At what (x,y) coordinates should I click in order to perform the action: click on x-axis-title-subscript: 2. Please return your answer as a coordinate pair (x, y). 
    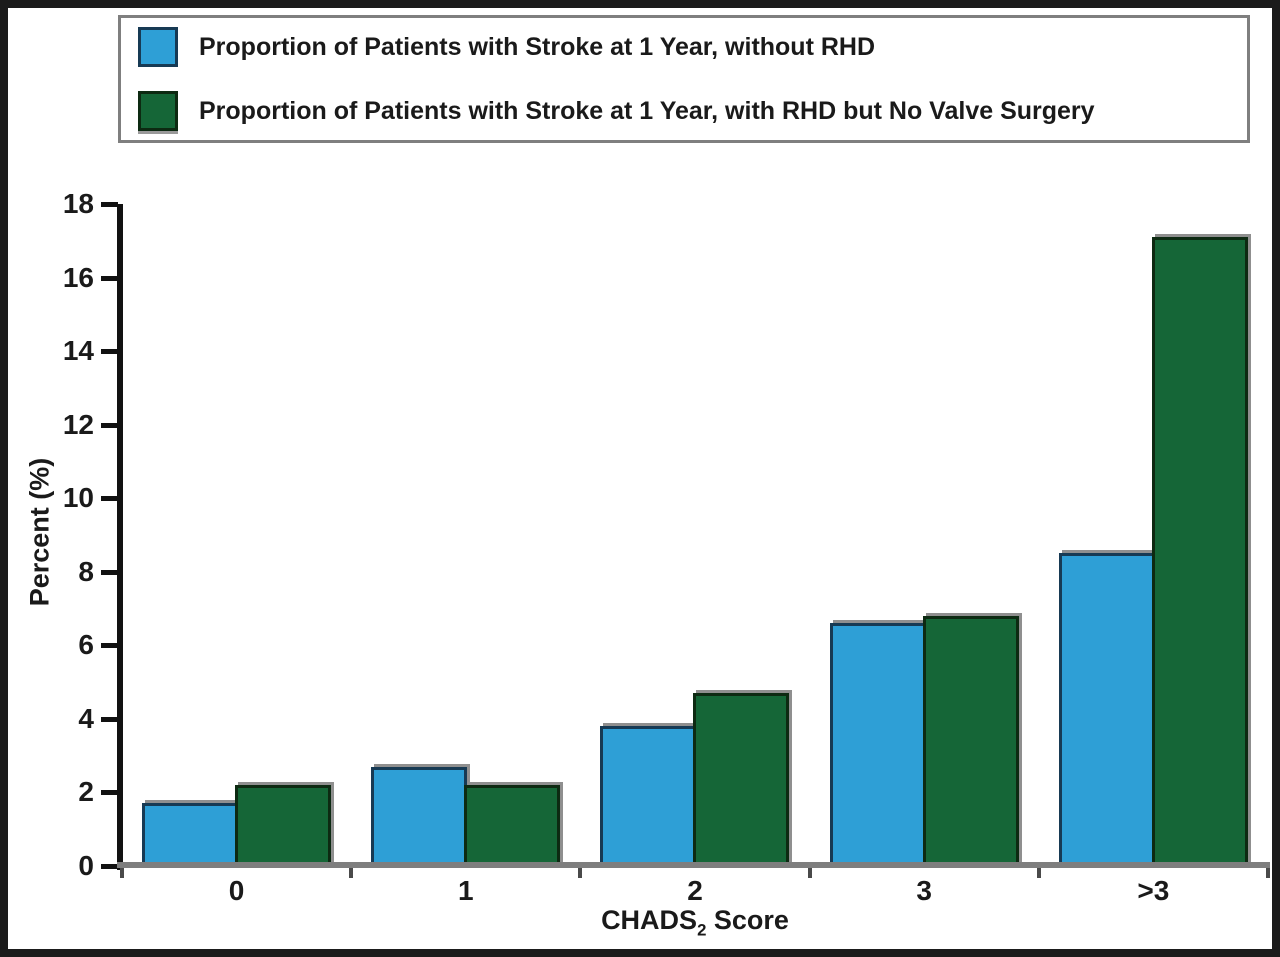
    Looking at the image, I should click on (702, 930).